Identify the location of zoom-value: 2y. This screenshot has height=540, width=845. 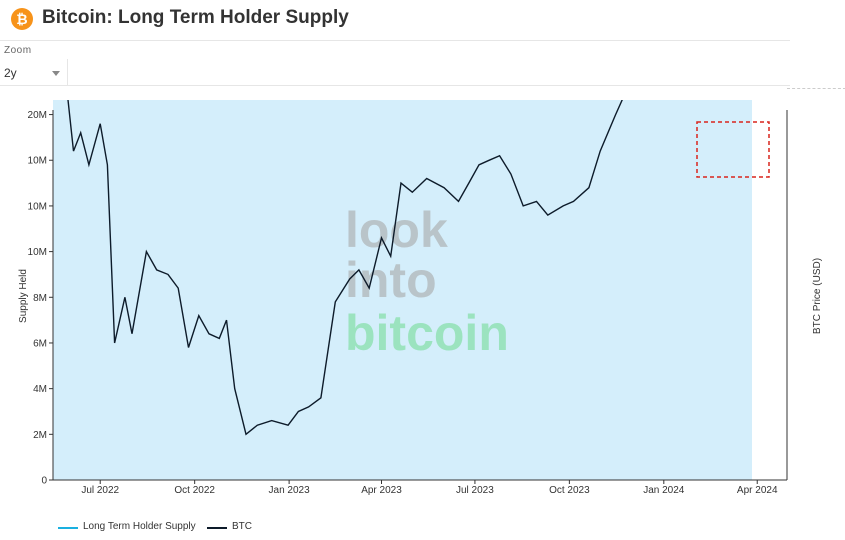
(10, 73).